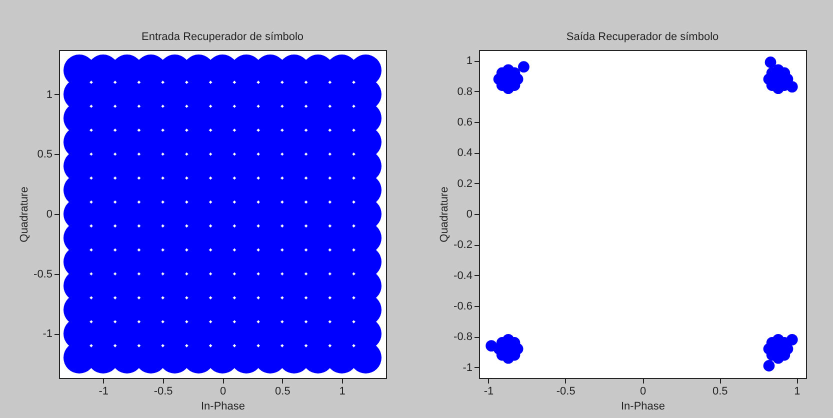 Image resolution: width=833 pixels, height=418 pixels. Describe the element at coordinates (642, 37) in the screenshot. I see `chart-title: Saída Recuperador de símbolo` at that location.